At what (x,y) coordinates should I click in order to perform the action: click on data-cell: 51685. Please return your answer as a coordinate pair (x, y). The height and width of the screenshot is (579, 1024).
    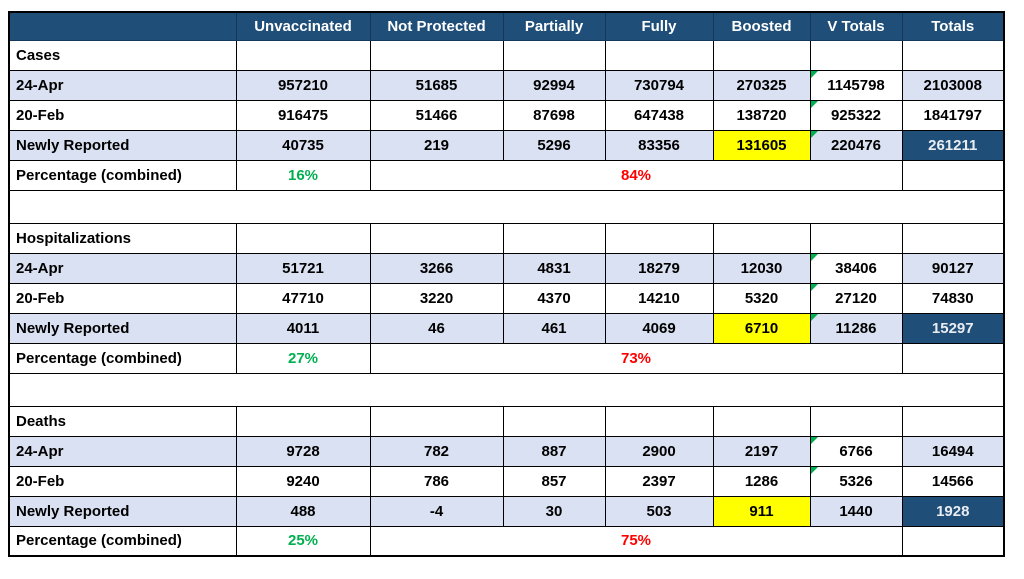
    Looking at the image, I should click on (436, 85).